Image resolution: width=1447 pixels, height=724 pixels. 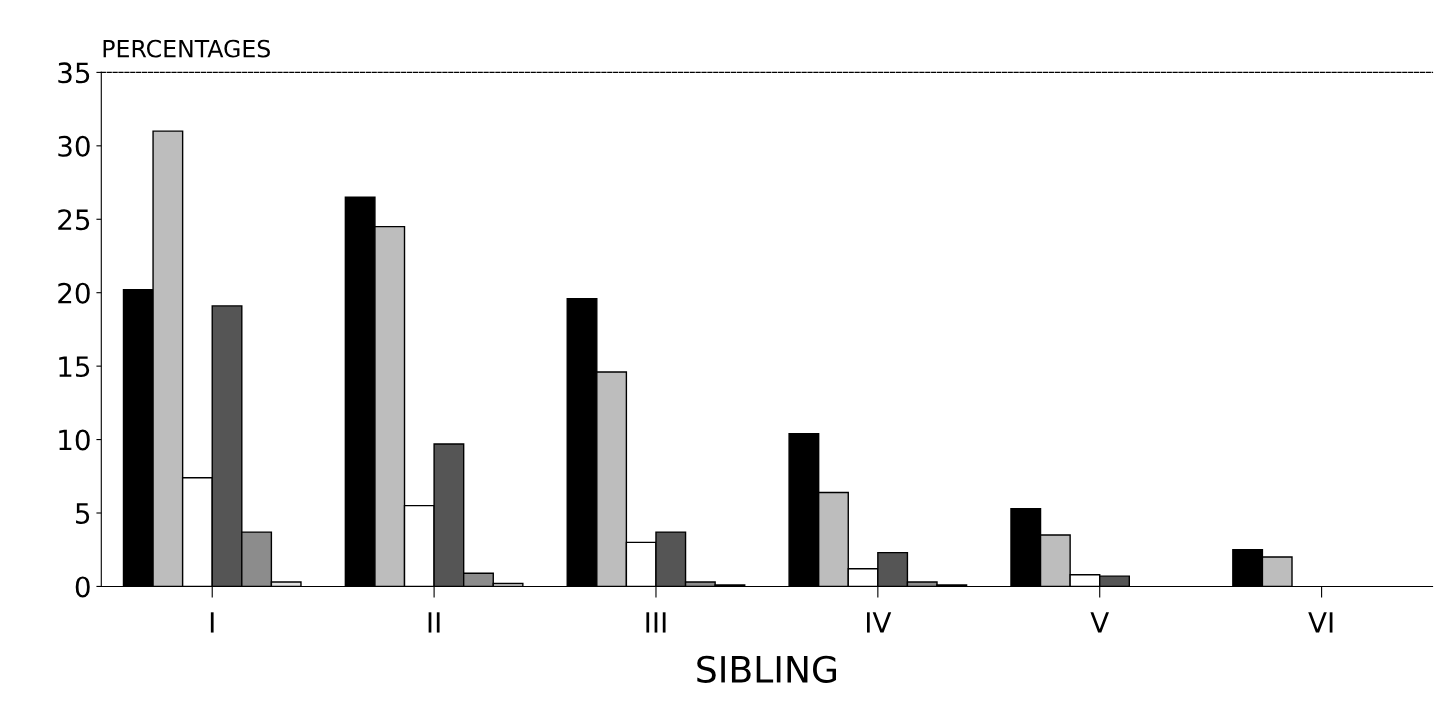 I want to click on y-tick-label: 20, so click(x=74, y=293).